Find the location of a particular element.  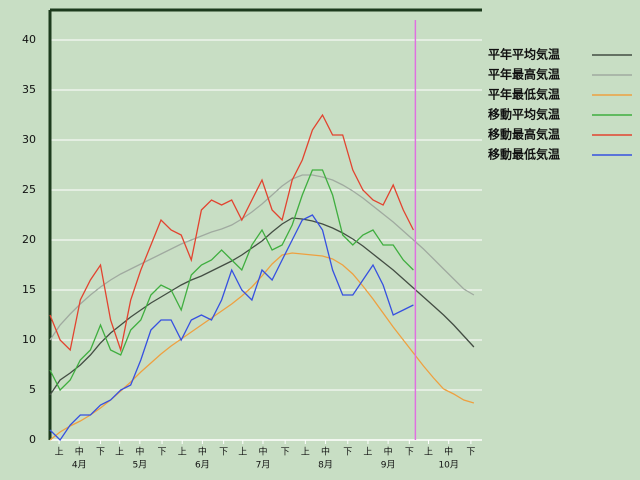

y-tick-label: 0 is located at coordinates (32, 439).